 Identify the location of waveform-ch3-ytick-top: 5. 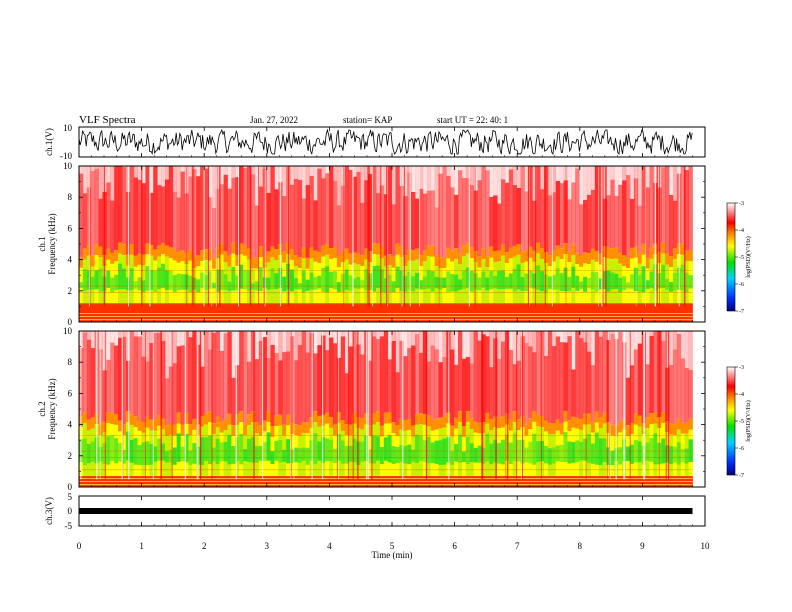
(70, 497).